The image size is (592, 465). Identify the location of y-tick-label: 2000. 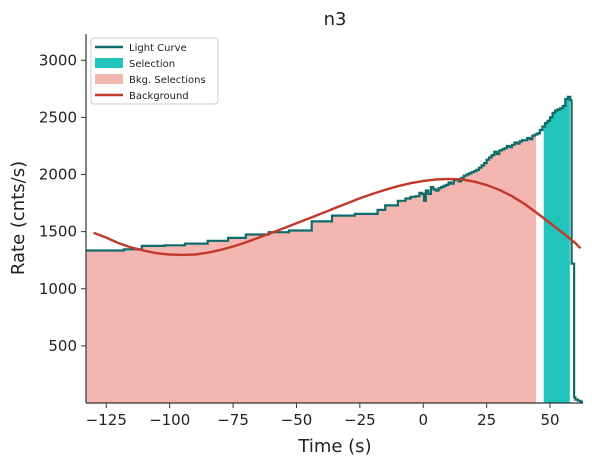
(58, 175).